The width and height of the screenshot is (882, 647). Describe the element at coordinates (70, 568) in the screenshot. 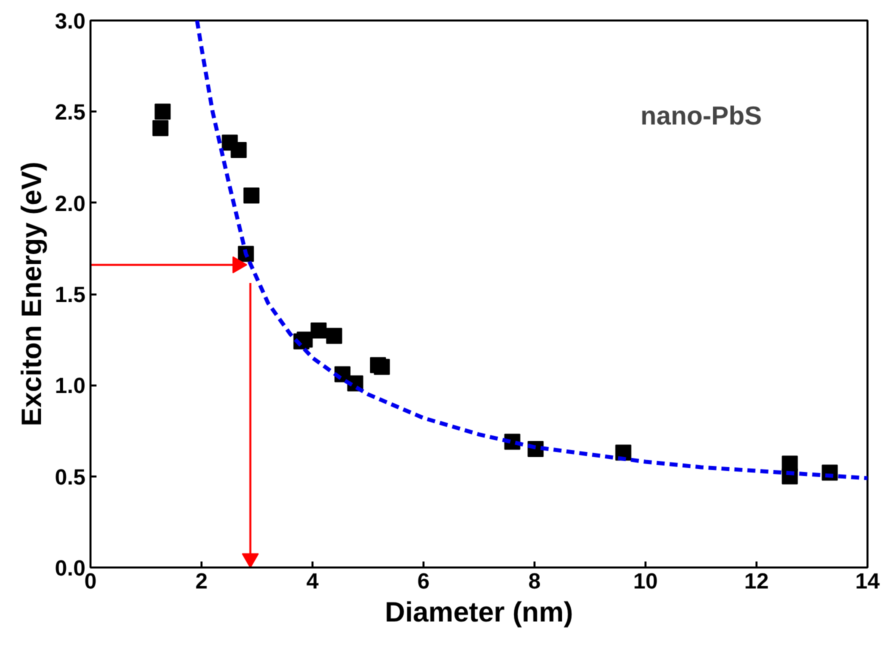

I see `y-tick-label: 0.0` at that location.